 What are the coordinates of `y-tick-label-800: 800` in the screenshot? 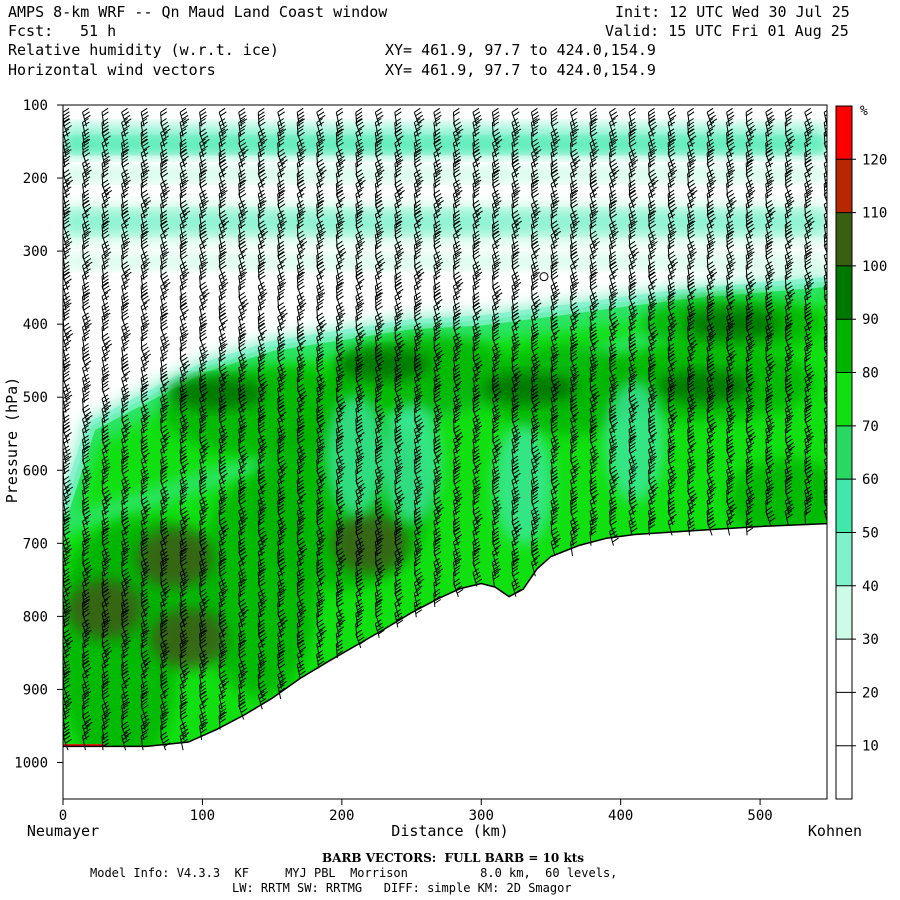 It's located at (35, 617).